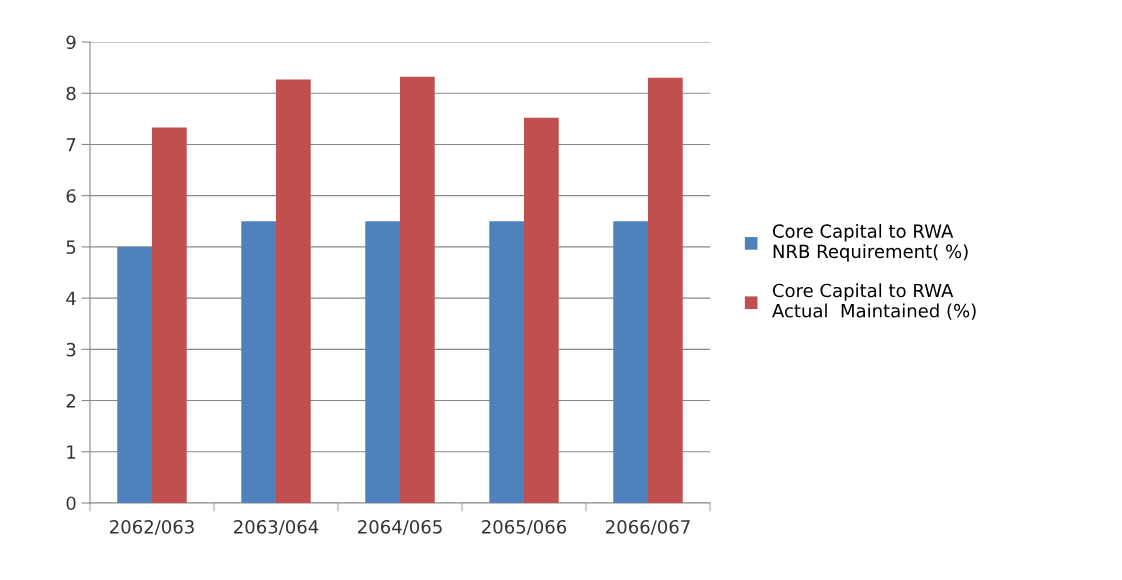  I want to click on y-tick-label: 3, so click(71, 349).